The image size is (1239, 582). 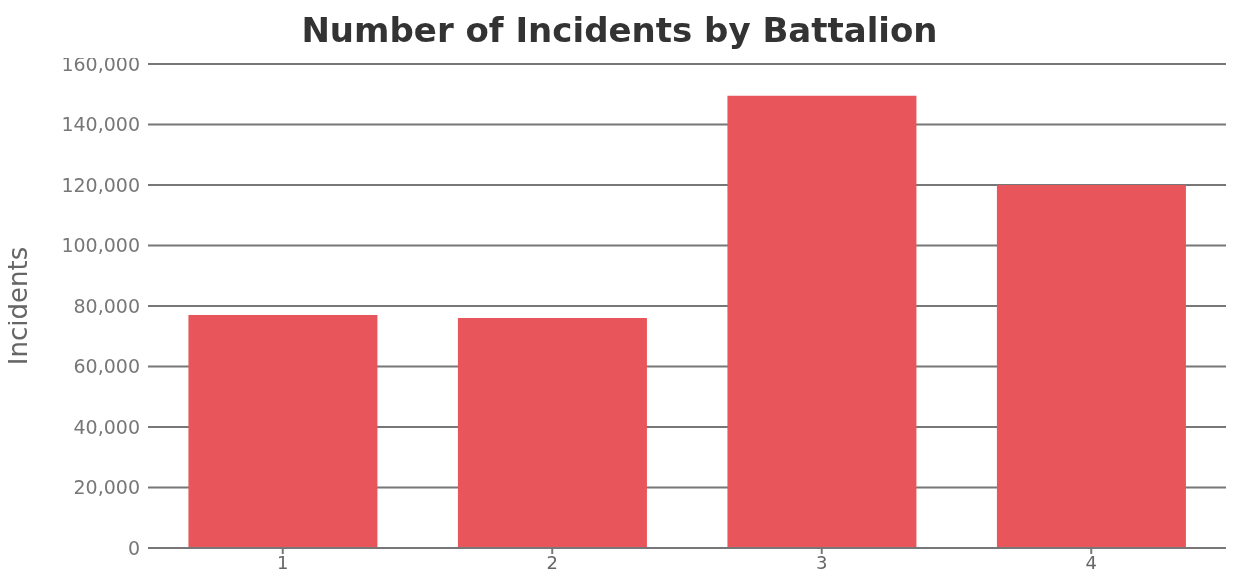 I want to click on y-tick-label: 120,000, so click(x=100, y=184).